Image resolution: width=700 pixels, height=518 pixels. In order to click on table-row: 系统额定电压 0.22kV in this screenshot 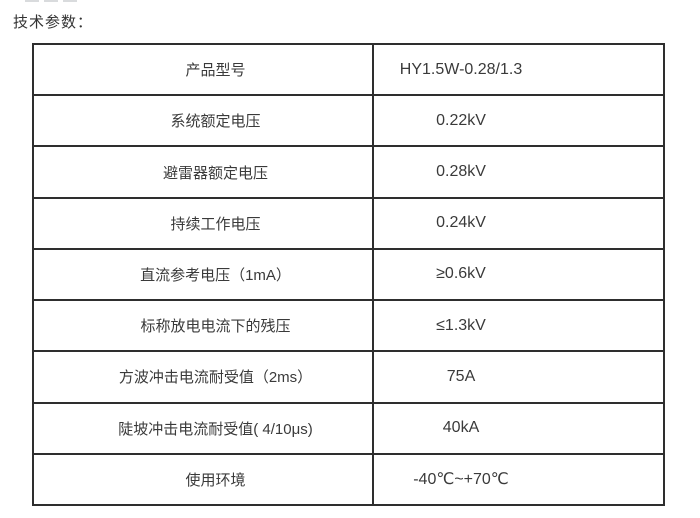, I will do `click(348, 121)`.